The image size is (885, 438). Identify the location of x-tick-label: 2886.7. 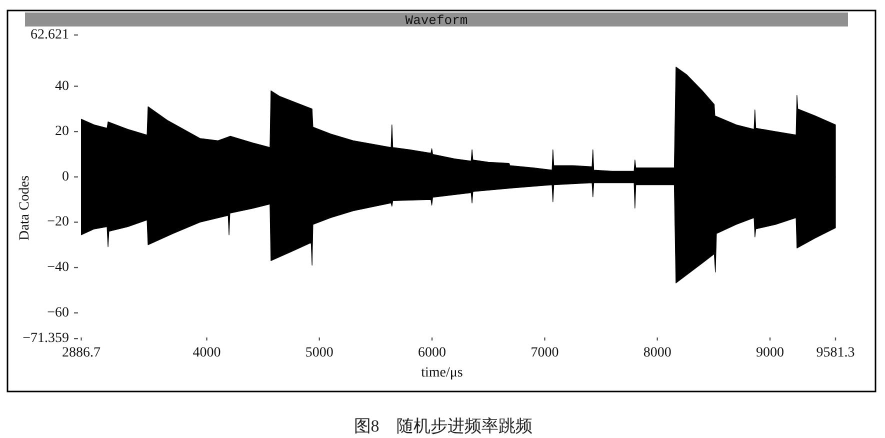
(81, 353).